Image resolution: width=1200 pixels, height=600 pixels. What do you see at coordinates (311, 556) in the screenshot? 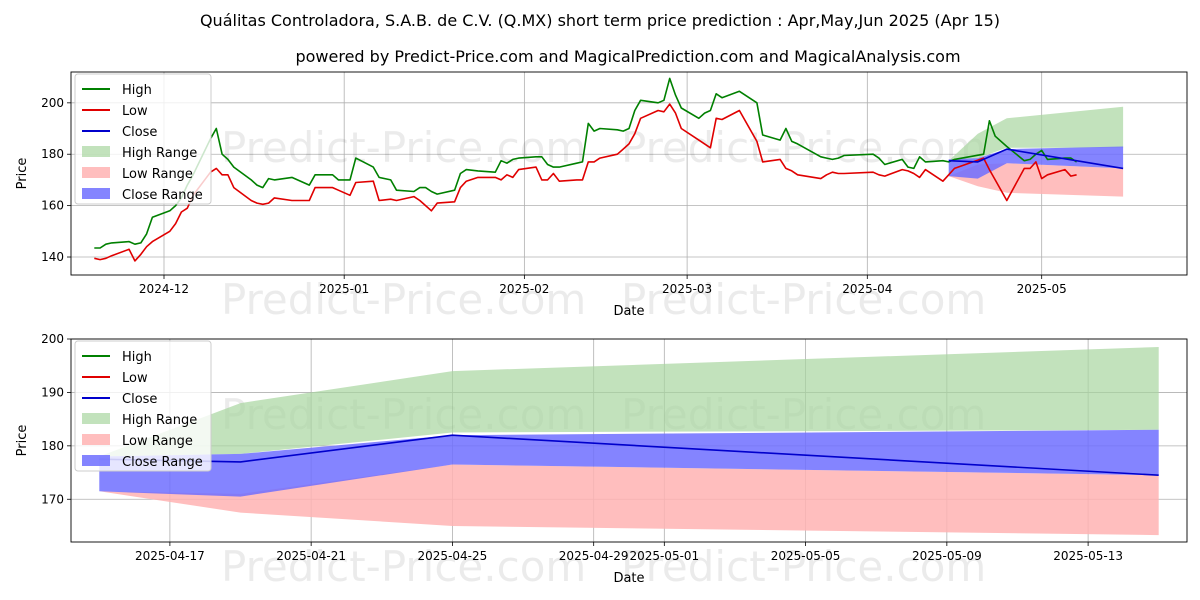
I see `x-tick-label: 2025-04-21` at bounding box center [311, 556].